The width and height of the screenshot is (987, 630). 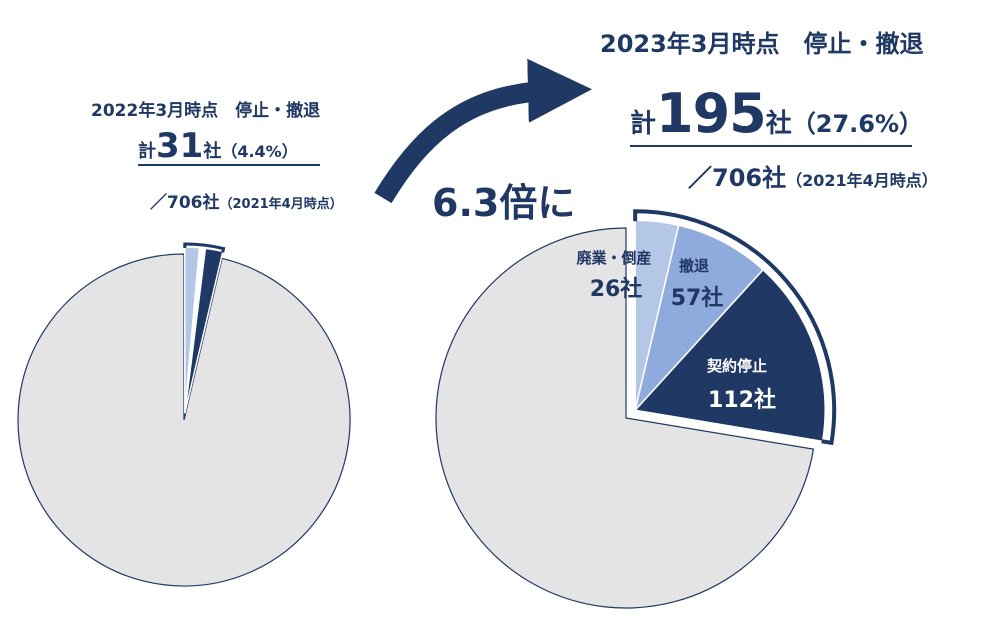 What do you see at coordinates (711, 113) in the screenshot?
I see `right-total-value: 195` at bounding box center [711, 113].